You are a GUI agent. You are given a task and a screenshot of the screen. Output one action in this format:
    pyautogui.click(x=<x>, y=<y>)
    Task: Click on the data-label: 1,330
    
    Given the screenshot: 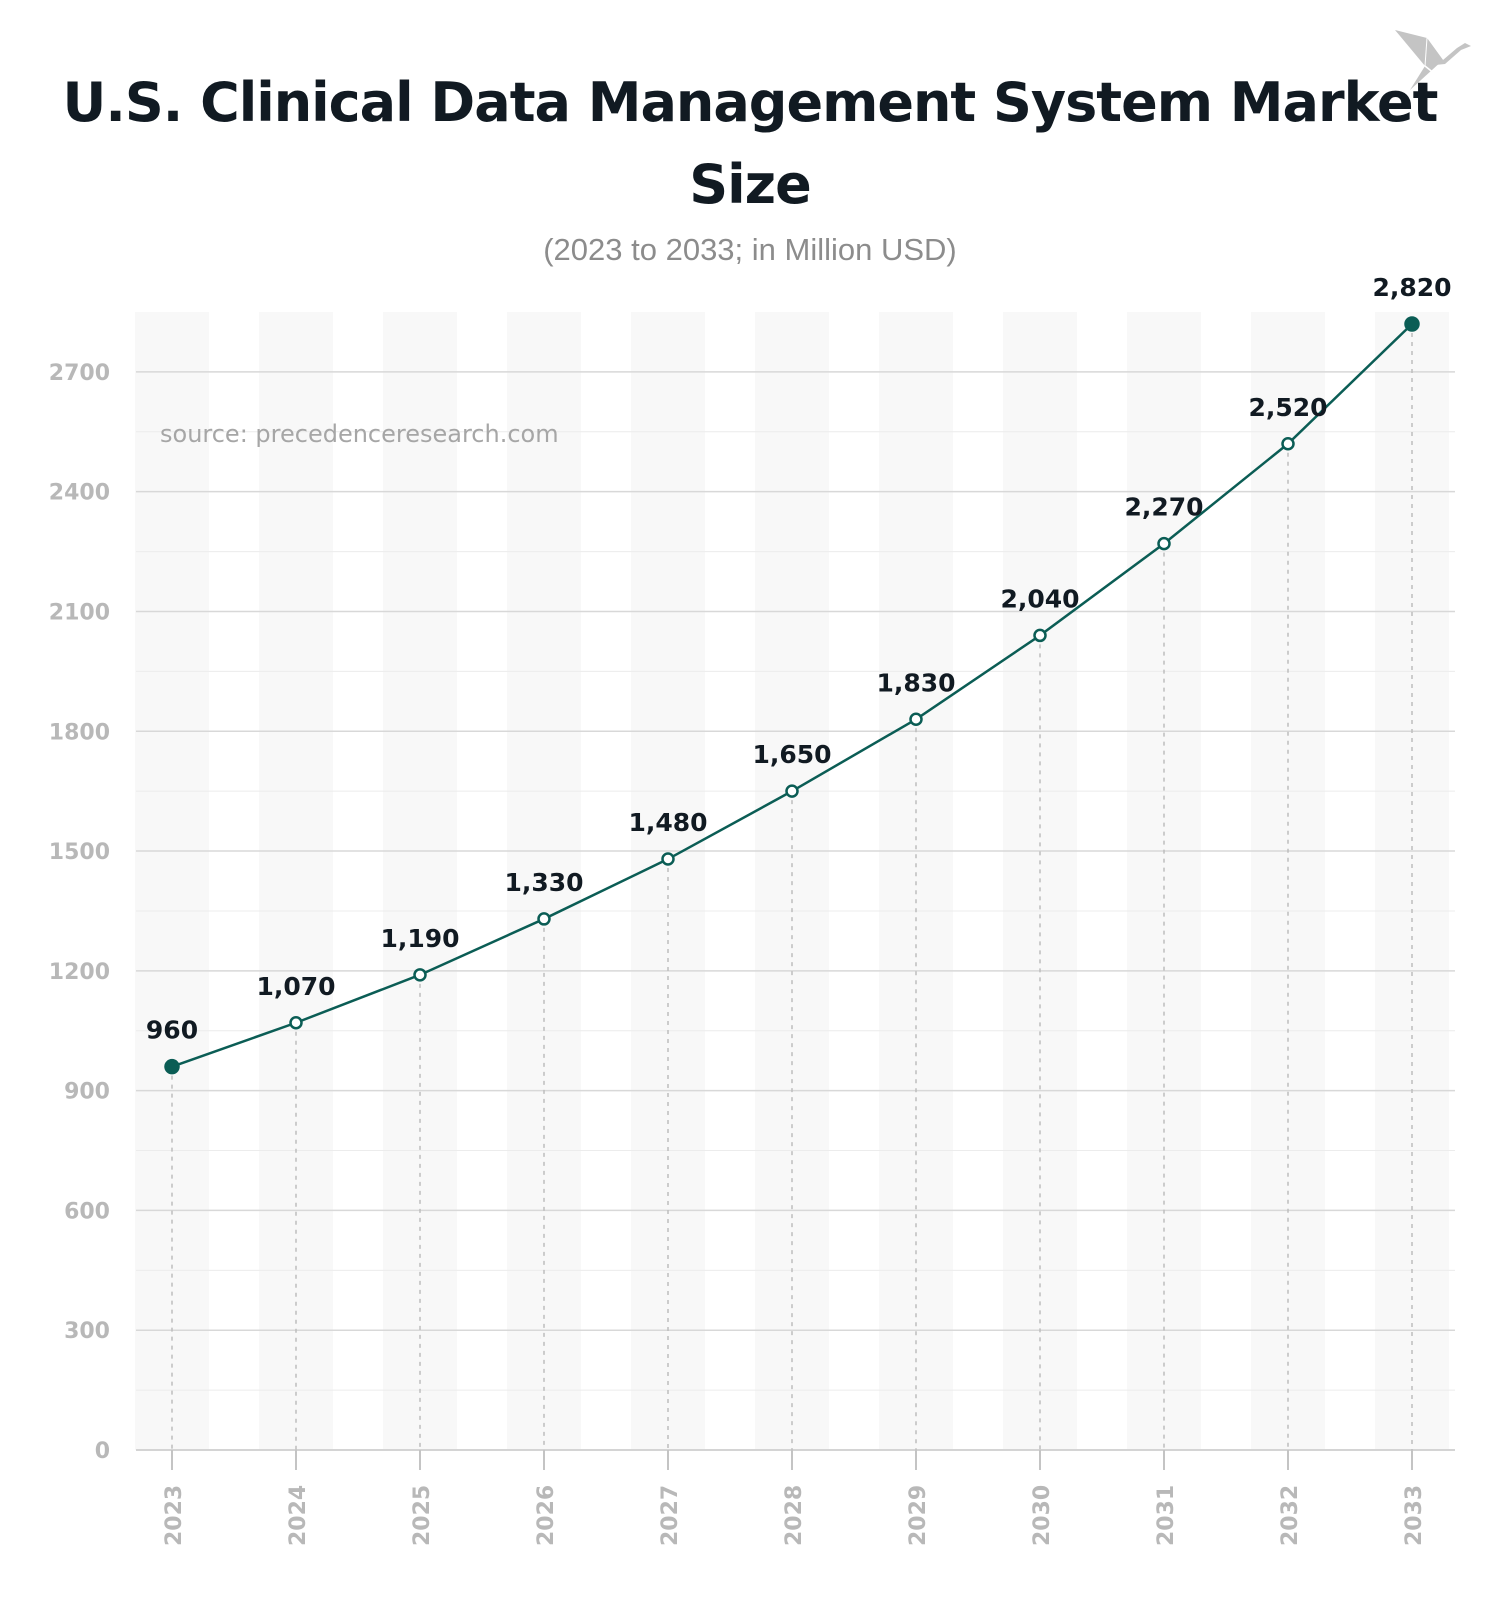 What is the action you would take?
    pyautogui.click(x=543, y=882)
    